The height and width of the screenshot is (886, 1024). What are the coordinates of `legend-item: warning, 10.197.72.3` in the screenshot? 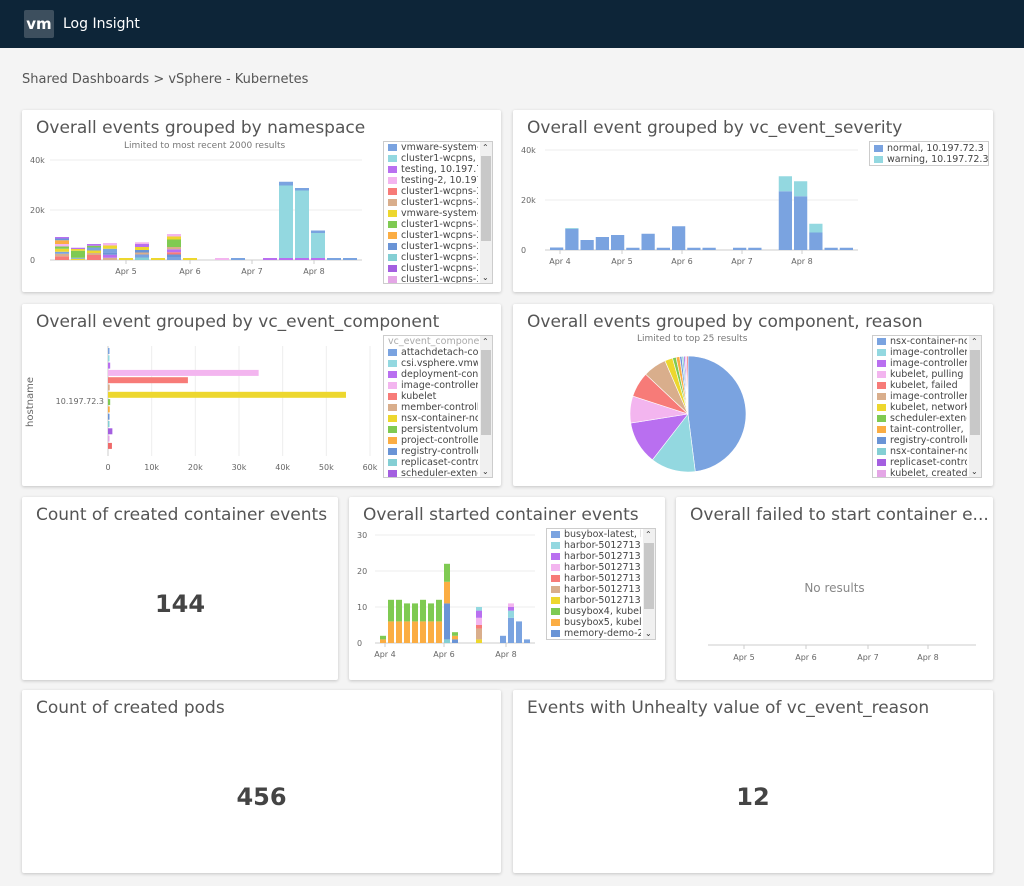 It's located at (929, 159).